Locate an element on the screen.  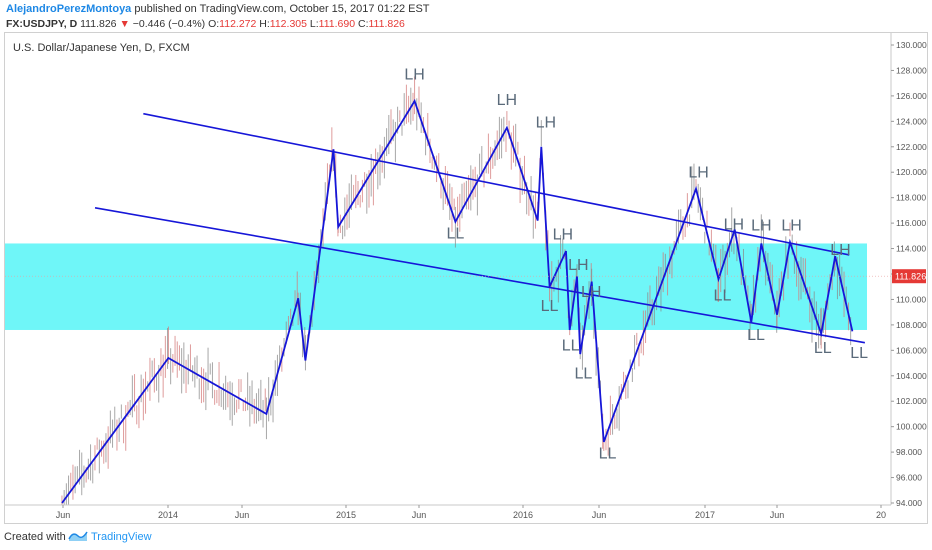
y-tick-label: 104.000 is located at coordinates (911, 376).